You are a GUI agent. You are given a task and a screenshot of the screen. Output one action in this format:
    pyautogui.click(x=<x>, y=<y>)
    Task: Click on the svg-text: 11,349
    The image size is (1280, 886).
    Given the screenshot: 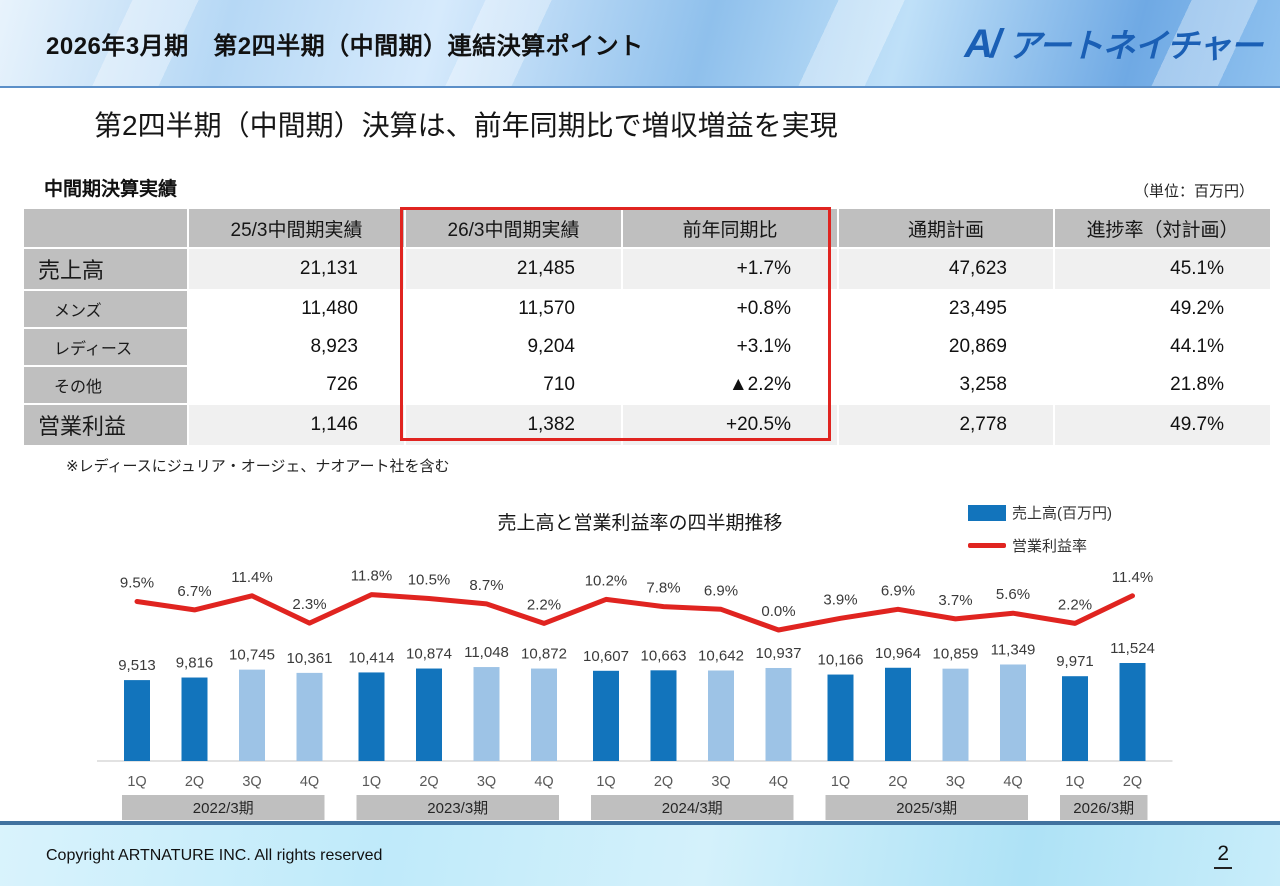 What is the action you would take?
    pyautogui.click(x=1013, y=649)
    